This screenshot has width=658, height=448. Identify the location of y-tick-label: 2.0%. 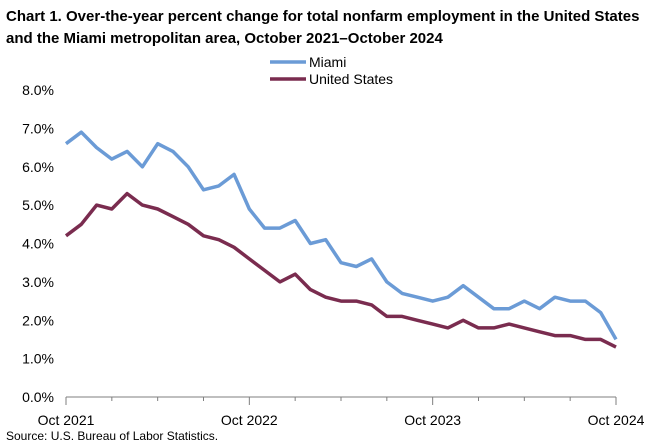
(38, 320).